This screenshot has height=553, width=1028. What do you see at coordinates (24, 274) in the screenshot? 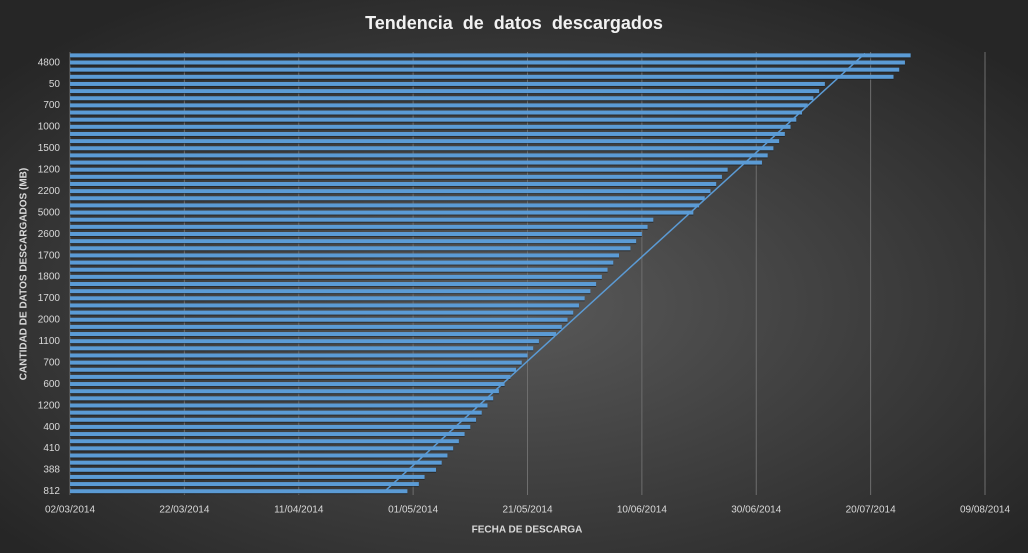
I see `y-axis-title: CANTIDAD DE DATOS DESCARGADOS (MB)` at bounding box center [24, 274].